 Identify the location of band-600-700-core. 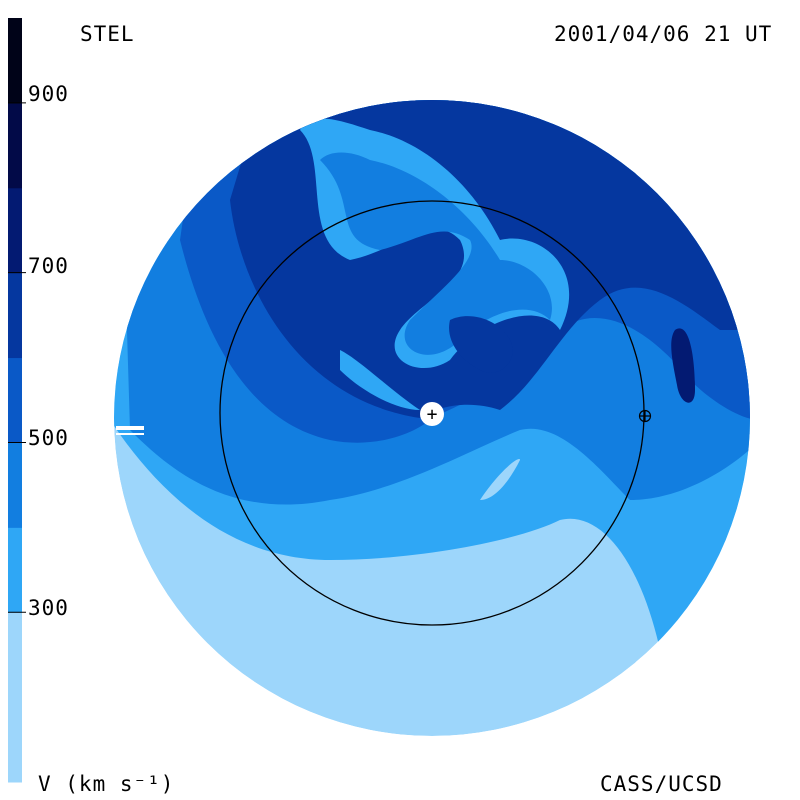
(481, 344).